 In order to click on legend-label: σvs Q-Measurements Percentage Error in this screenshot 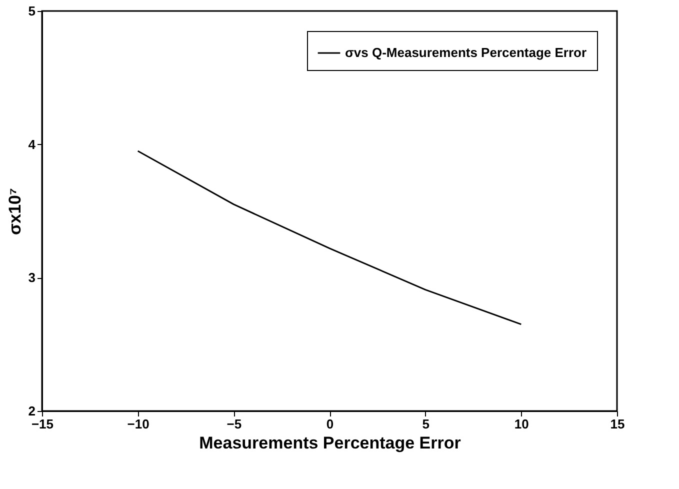, I will do `click(466, 52)`.